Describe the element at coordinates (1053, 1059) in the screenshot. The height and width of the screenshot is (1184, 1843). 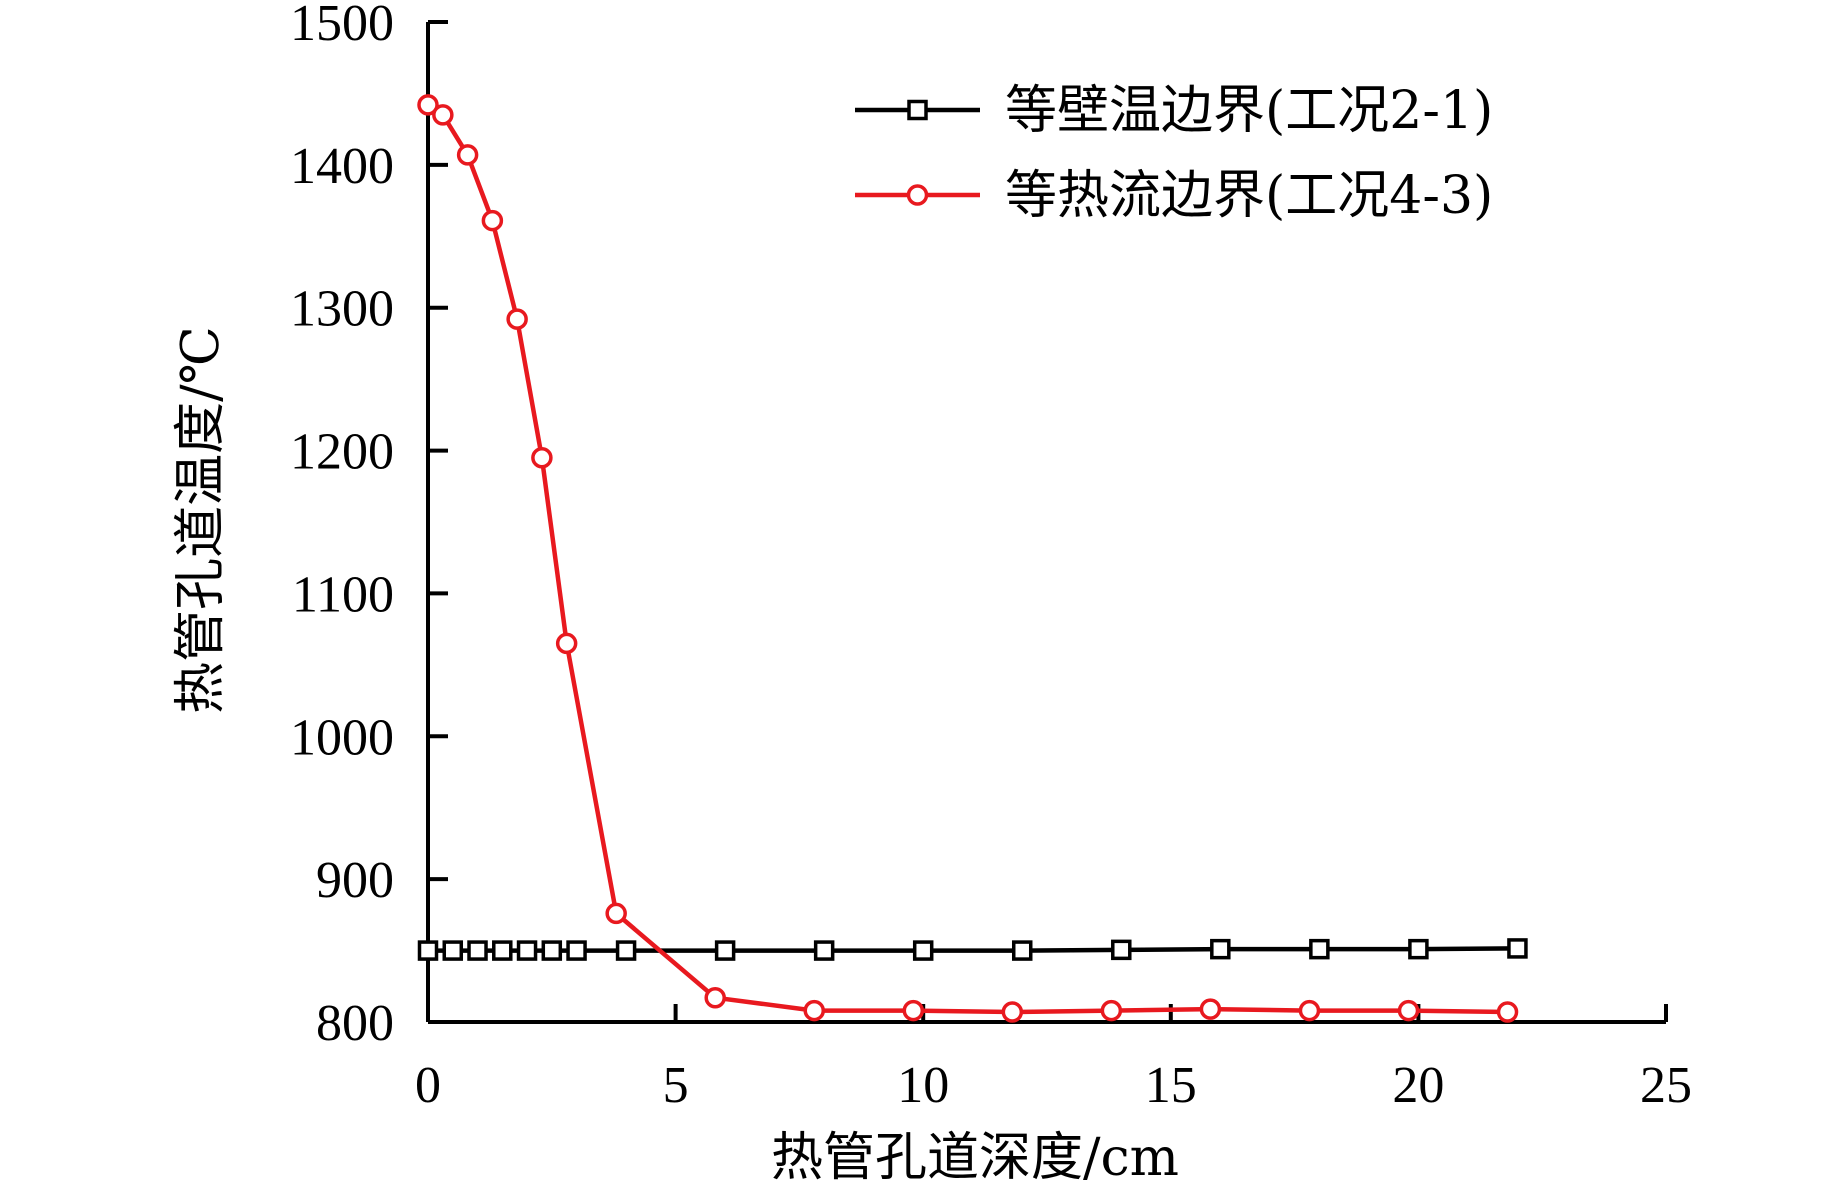
I see `x-axis-ticks: 0 5 10 15 20 25` at that location.